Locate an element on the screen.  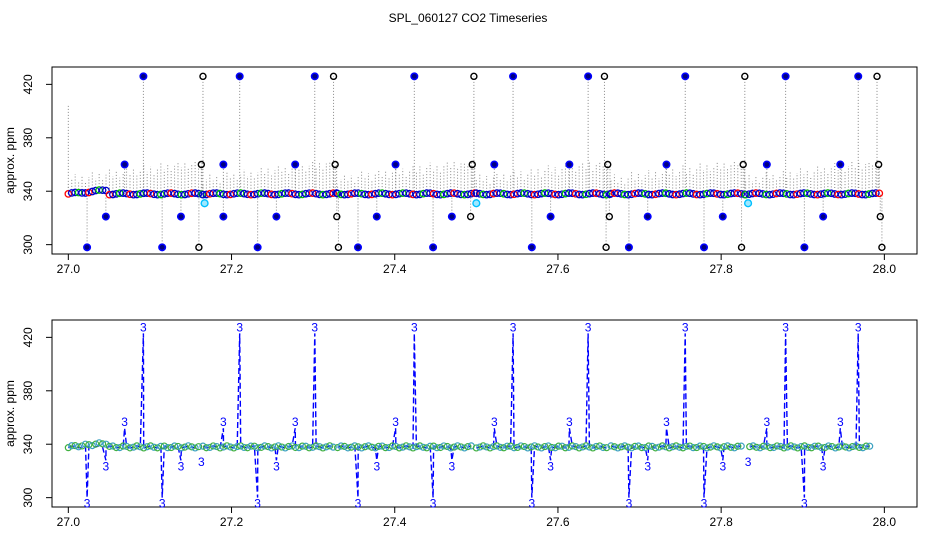
chart-title: SPL_060127 CO2 Timeseries is located at coordinates (468, 18).